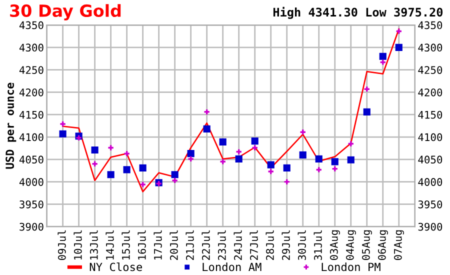 This screenshot has width=450, height=275. I want to click on y2-tick-label: 4100, so click(430, 137).